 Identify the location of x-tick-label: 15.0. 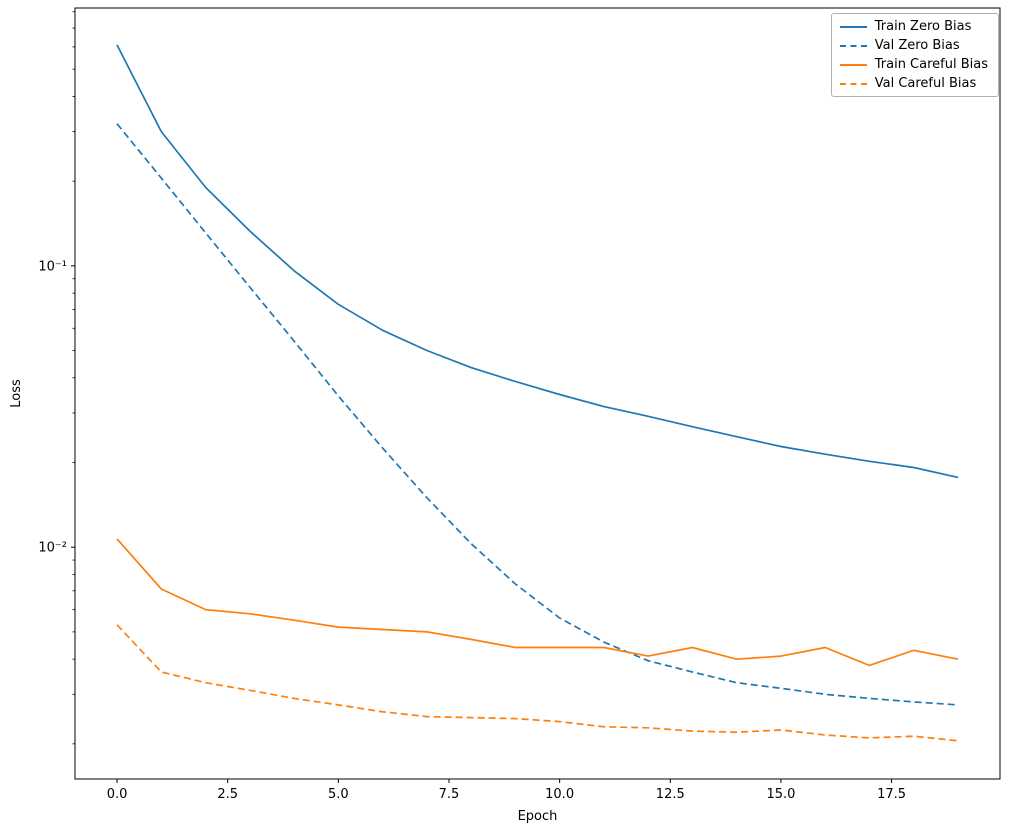
(780, 794).